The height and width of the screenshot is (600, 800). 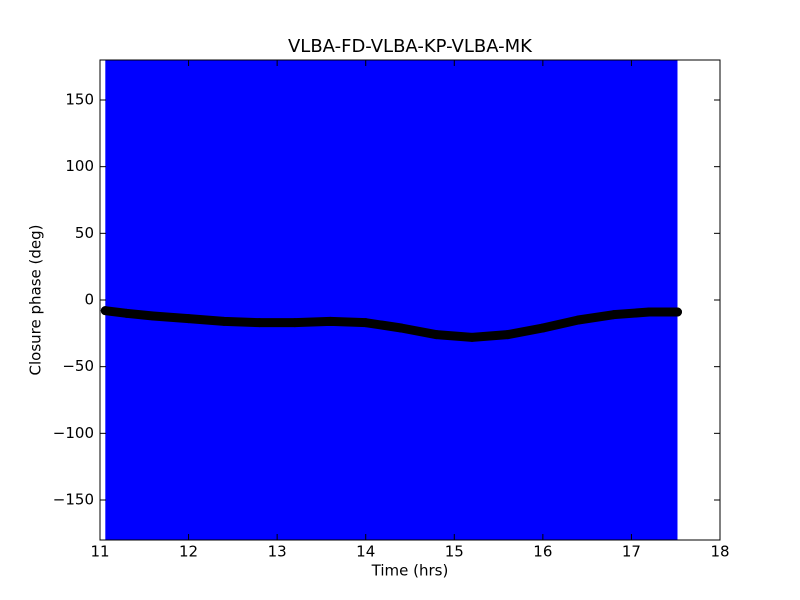 What do you see at coordinates (719, 552) in the screenshot?
I see `x-tick-label: 18` at bounding box center [719, 552].